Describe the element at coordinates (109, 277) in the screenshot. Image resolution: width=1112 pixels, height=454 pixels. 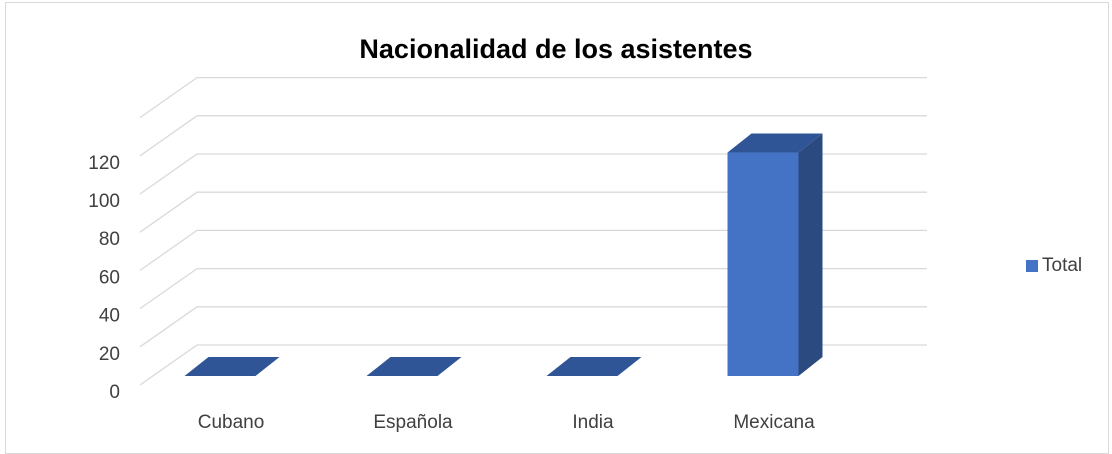
I see `y-tick-label: 60` at that location.